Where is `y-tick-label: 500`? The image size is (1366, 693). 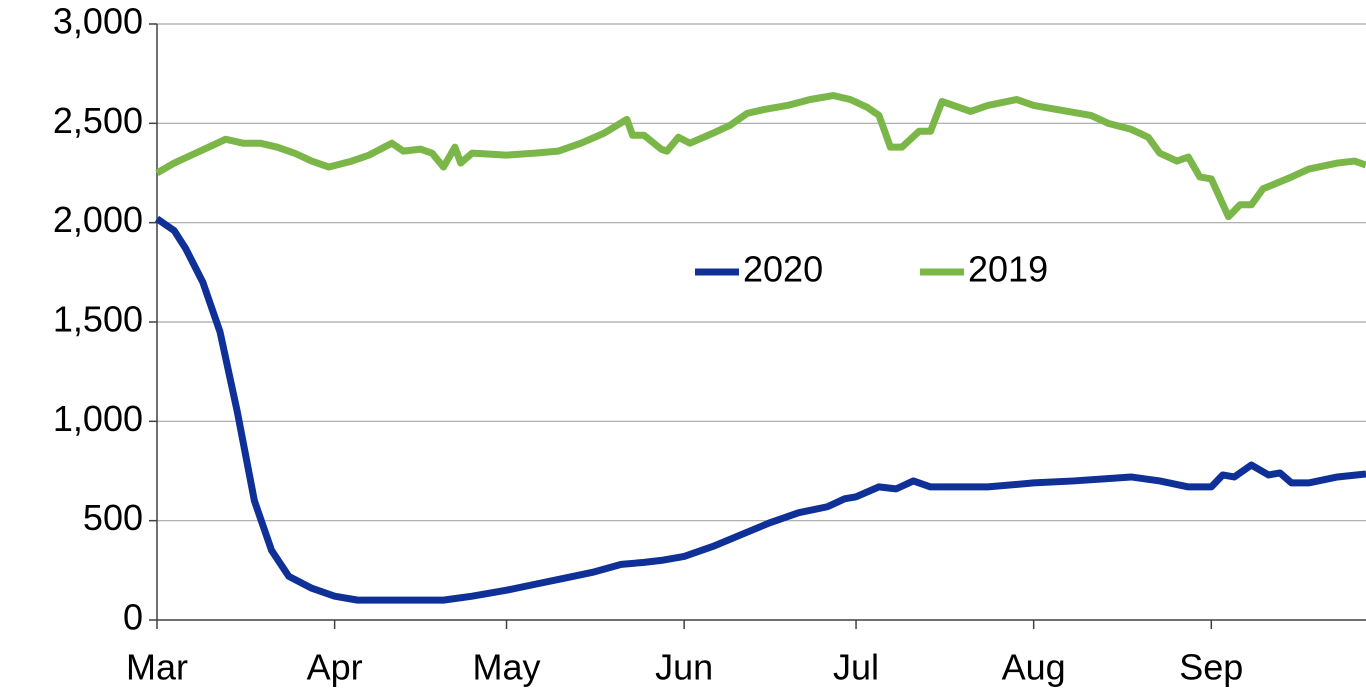
y-tick-label: 500 is located at coordinates (113, 517).